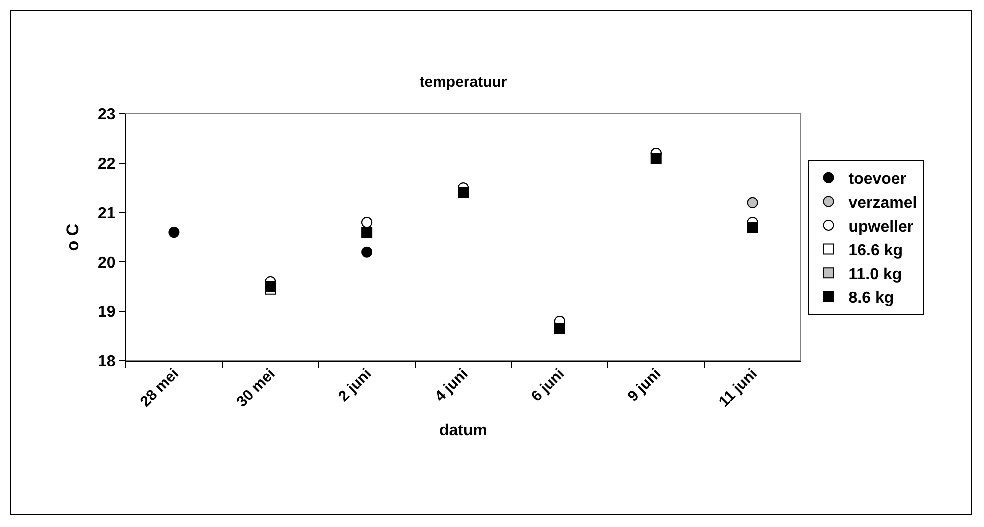 The height and width of the screenshot is (527, 984). I want to click on y-tick-label: 21, so click(107, 213).